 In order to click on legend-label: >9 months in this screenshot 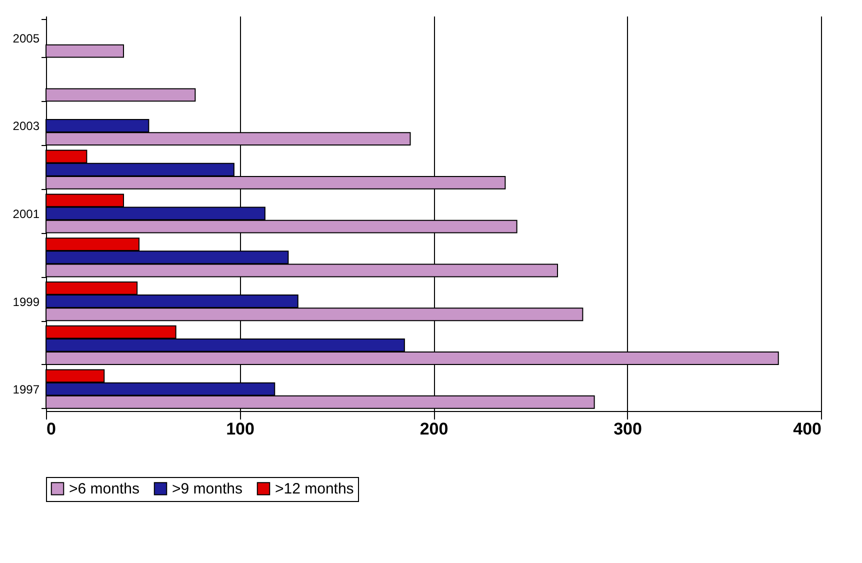, I will do `click(207, 489)`.